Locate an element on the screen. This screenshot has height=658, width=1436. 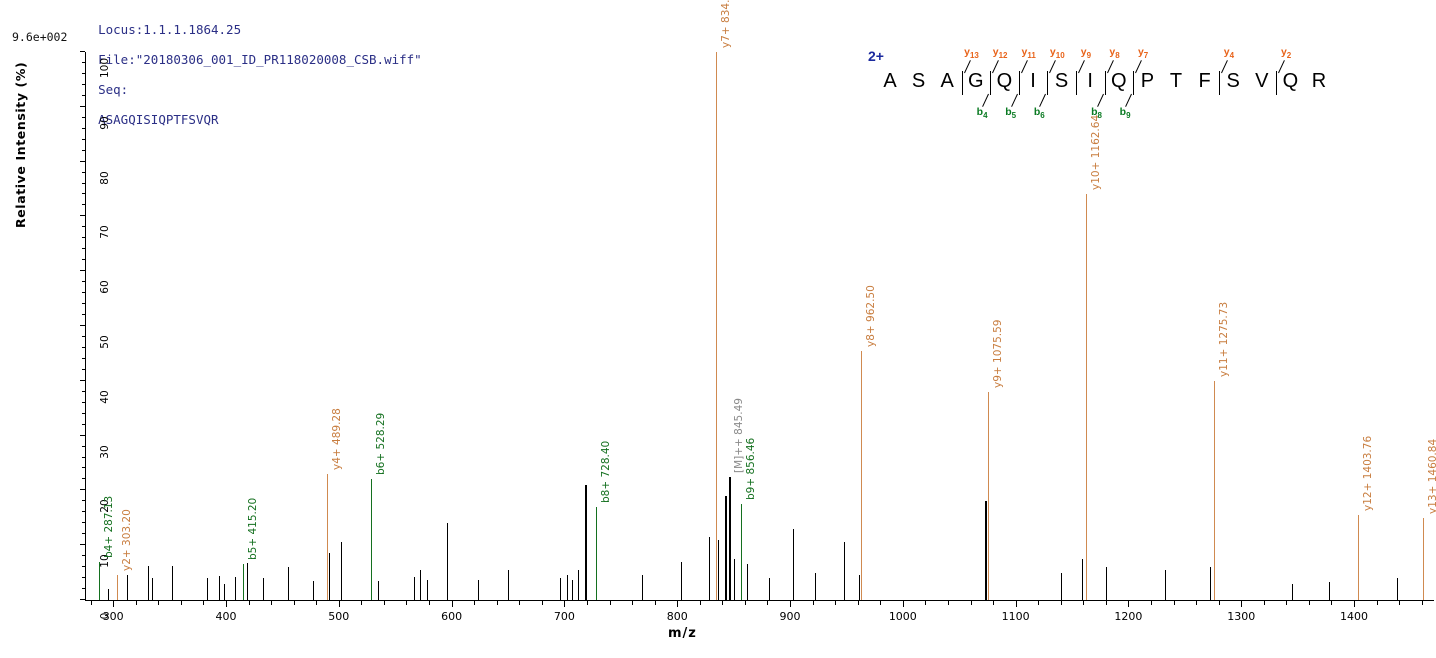
ion-tag-y9: y9 is located at coordinates (1086, 53).